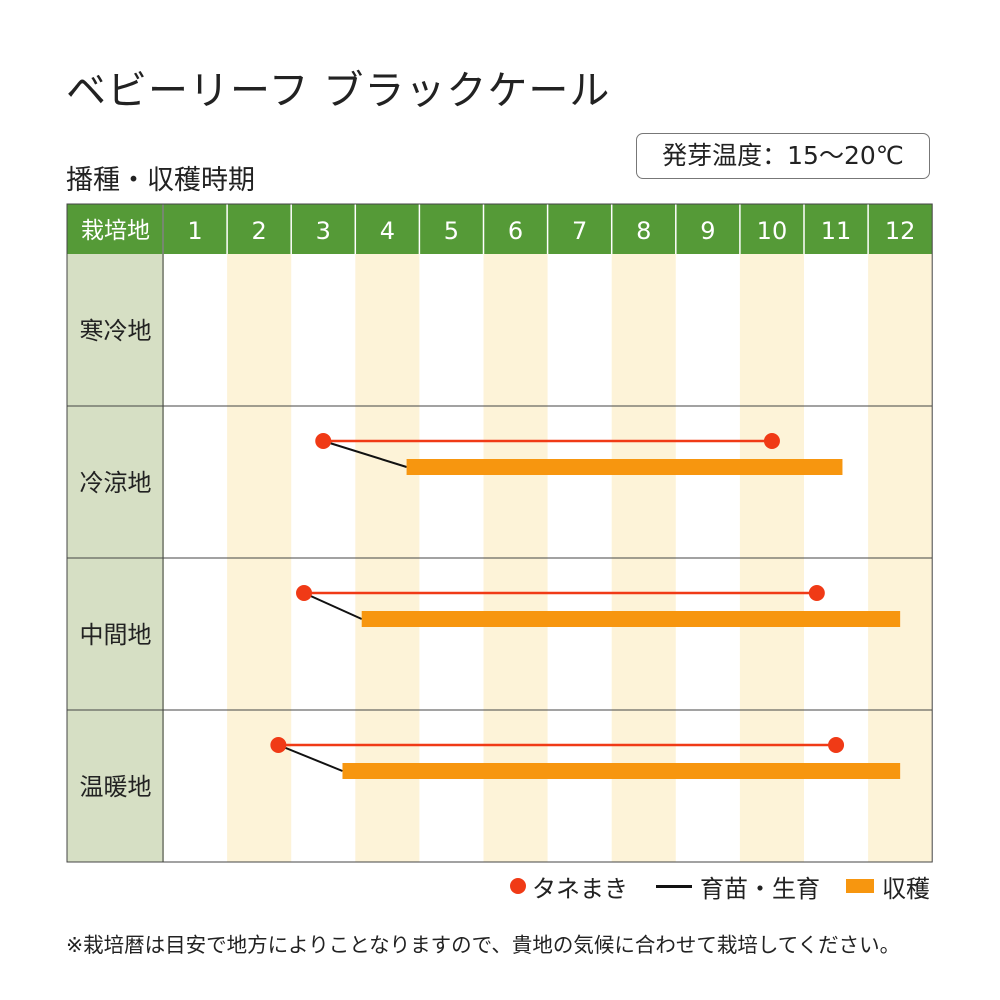 Image resolution: width=1000 pixels, height=1000 pixels. What do you see at coordinates (515, 231) in the screenshot?
I see `month-tick-label: 6` at bounding box center [515, 231].